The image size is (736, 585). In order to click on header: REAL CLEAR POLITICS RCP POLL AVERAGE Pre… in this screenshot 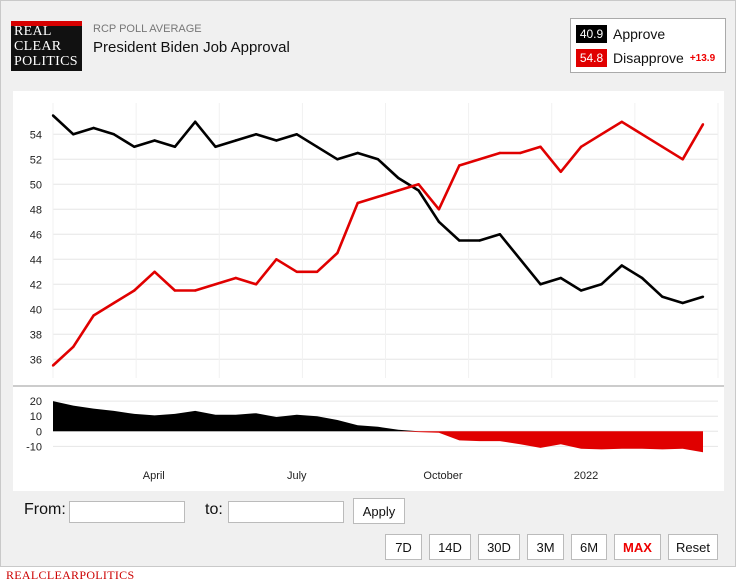, I will do `click(368, 44)`.